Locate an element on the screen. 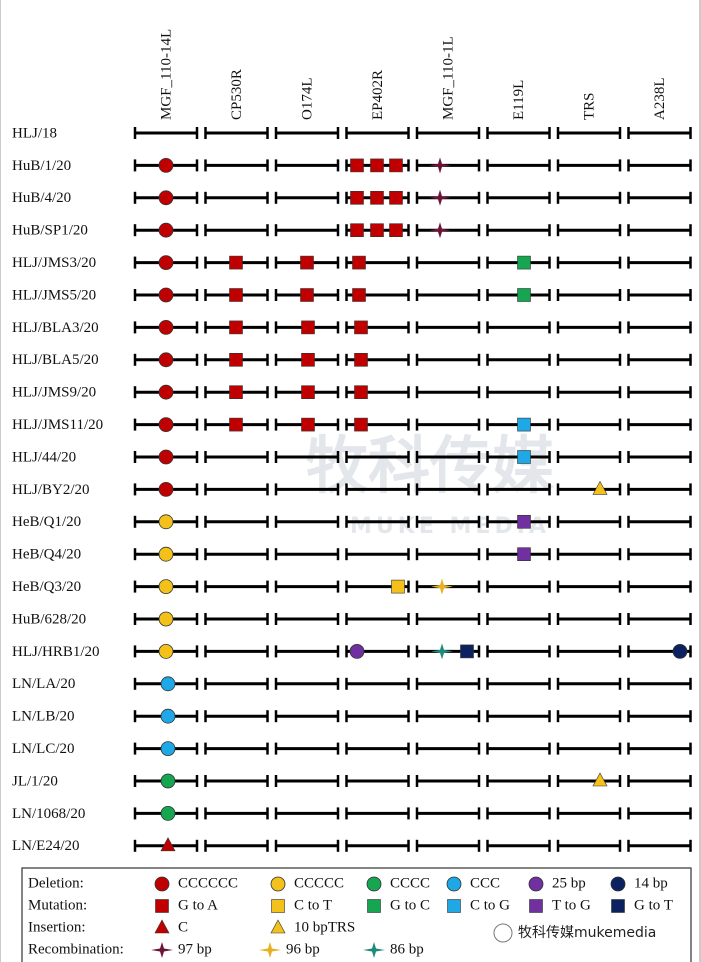 The height and width of the screenshot is (962, 701). row-label: HuB/1/20 is located at coordinates (41, 166).